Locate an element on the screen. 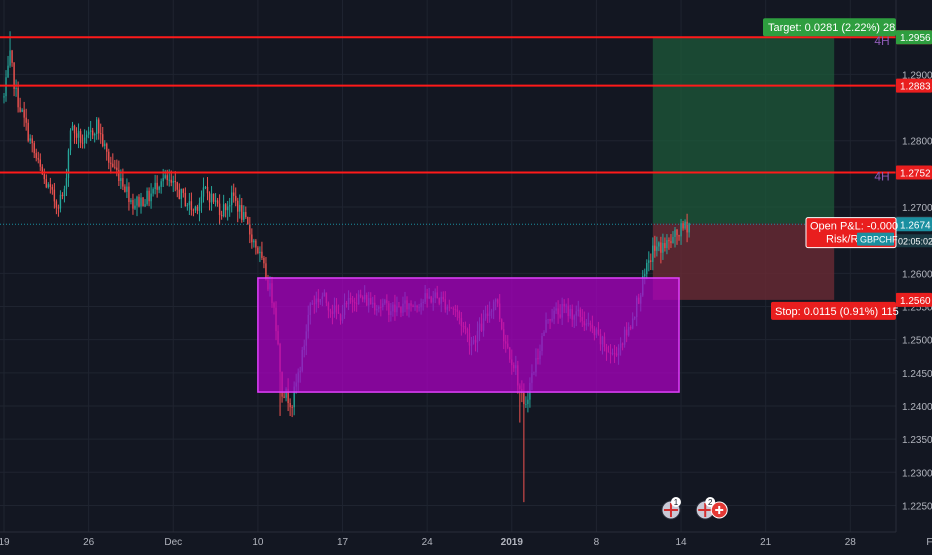  price-axis-tick-label: 1.2600 is located at coordinates (917, 274).